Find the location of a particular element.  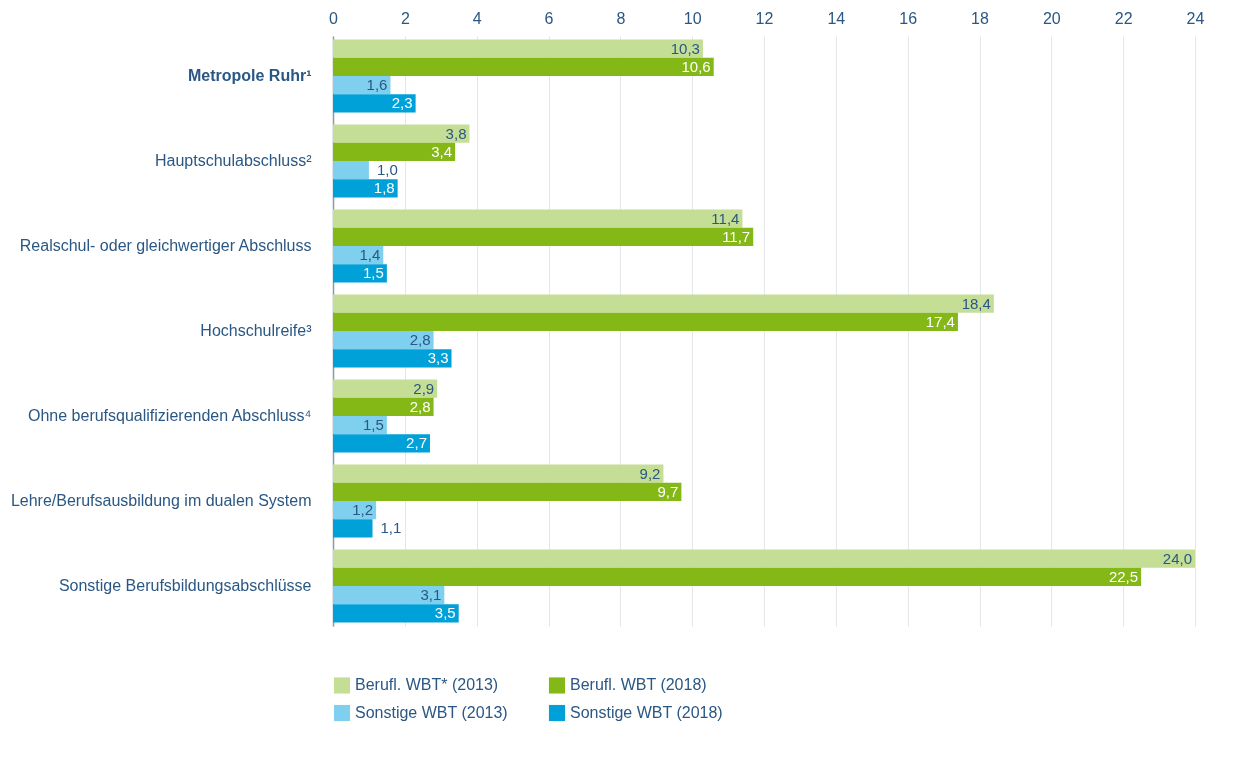

data-label: 3,3 is located at coordinates (438, 358).